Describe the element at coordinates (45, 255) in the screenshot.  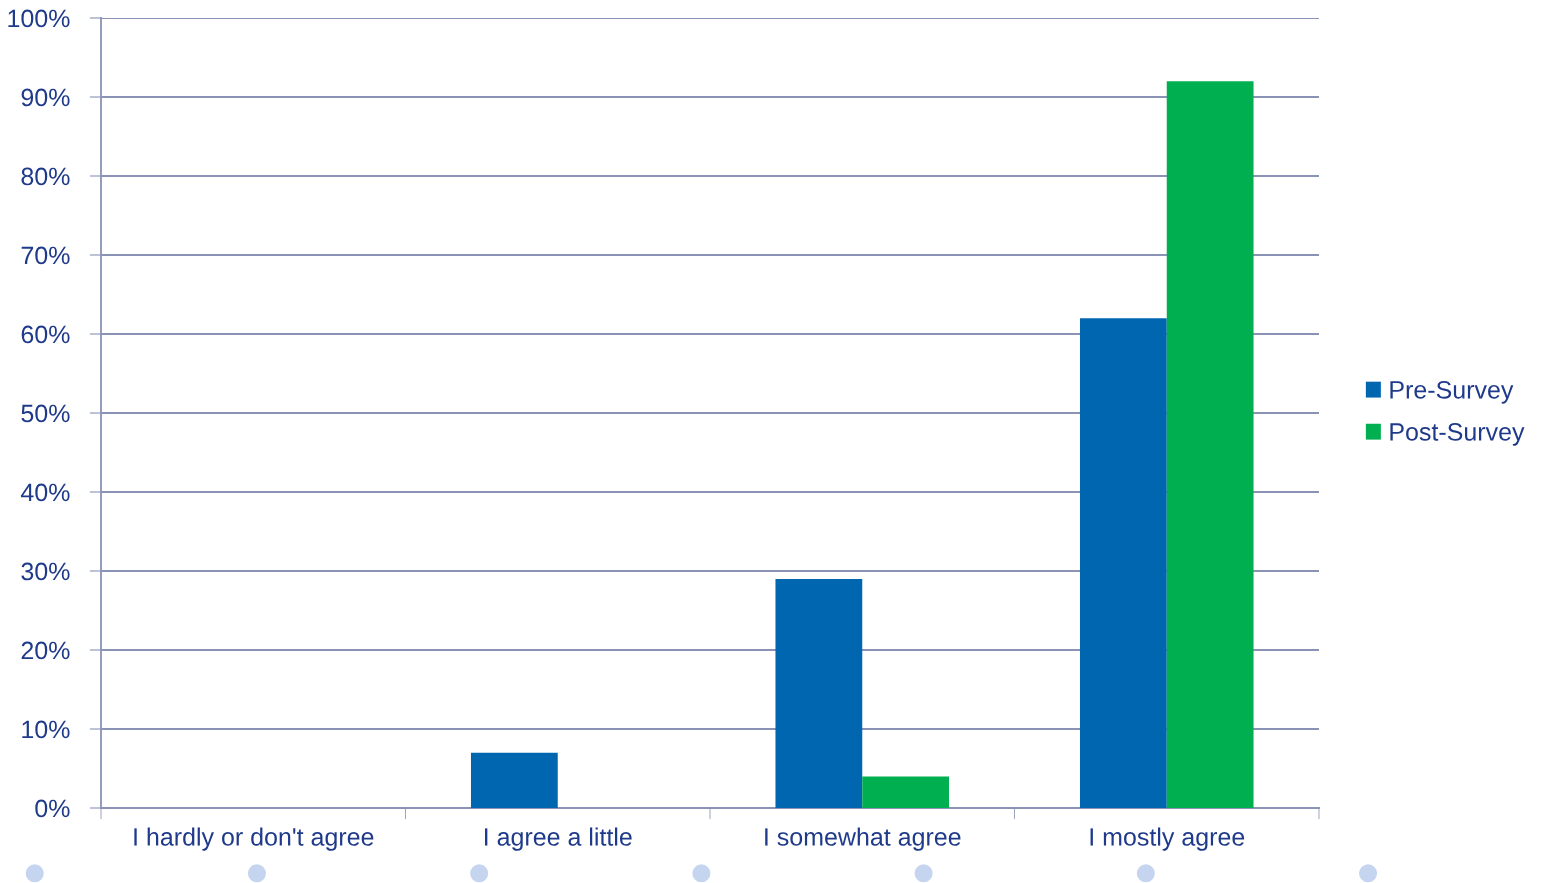
I see `y-tick-label: 70%` at that location.